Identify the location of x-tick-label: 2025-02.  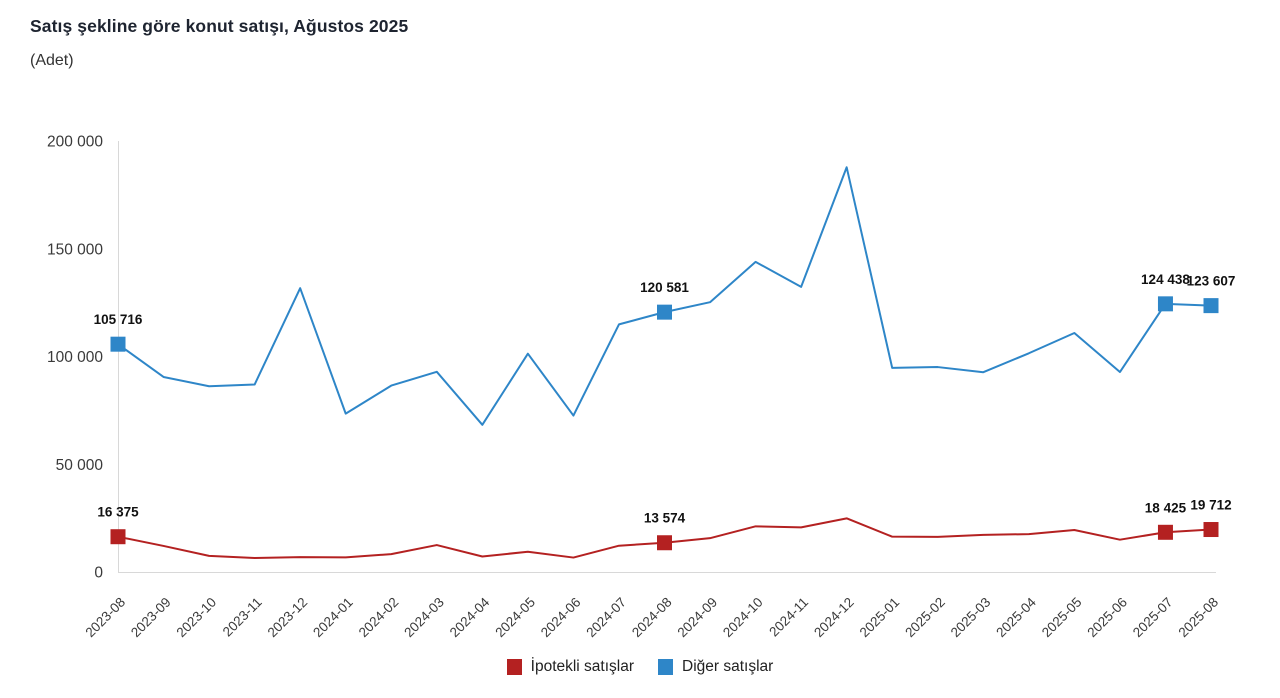
(925, 618).